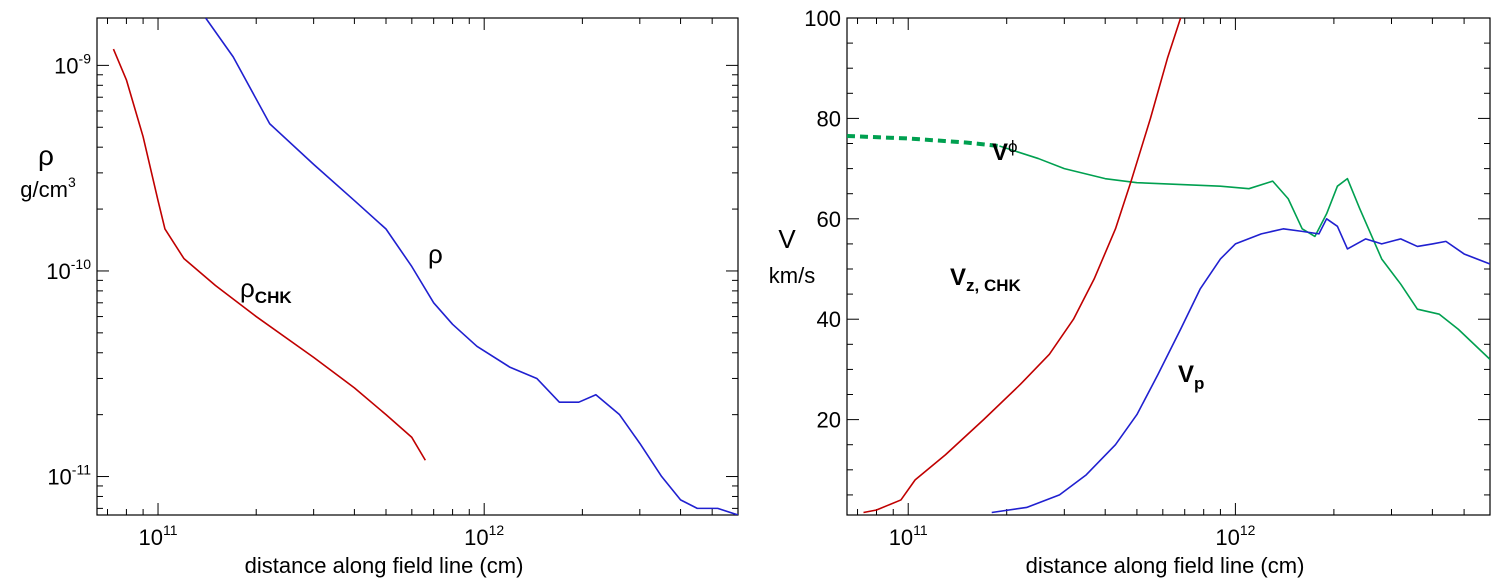 Image resolution: width=1500 pixels, height=581 pixels. What do you see at coordinates (1235, 536) in the screenshot?
I see `velocity-x-tick-label: 1012` at bounding box center [1235, 536].